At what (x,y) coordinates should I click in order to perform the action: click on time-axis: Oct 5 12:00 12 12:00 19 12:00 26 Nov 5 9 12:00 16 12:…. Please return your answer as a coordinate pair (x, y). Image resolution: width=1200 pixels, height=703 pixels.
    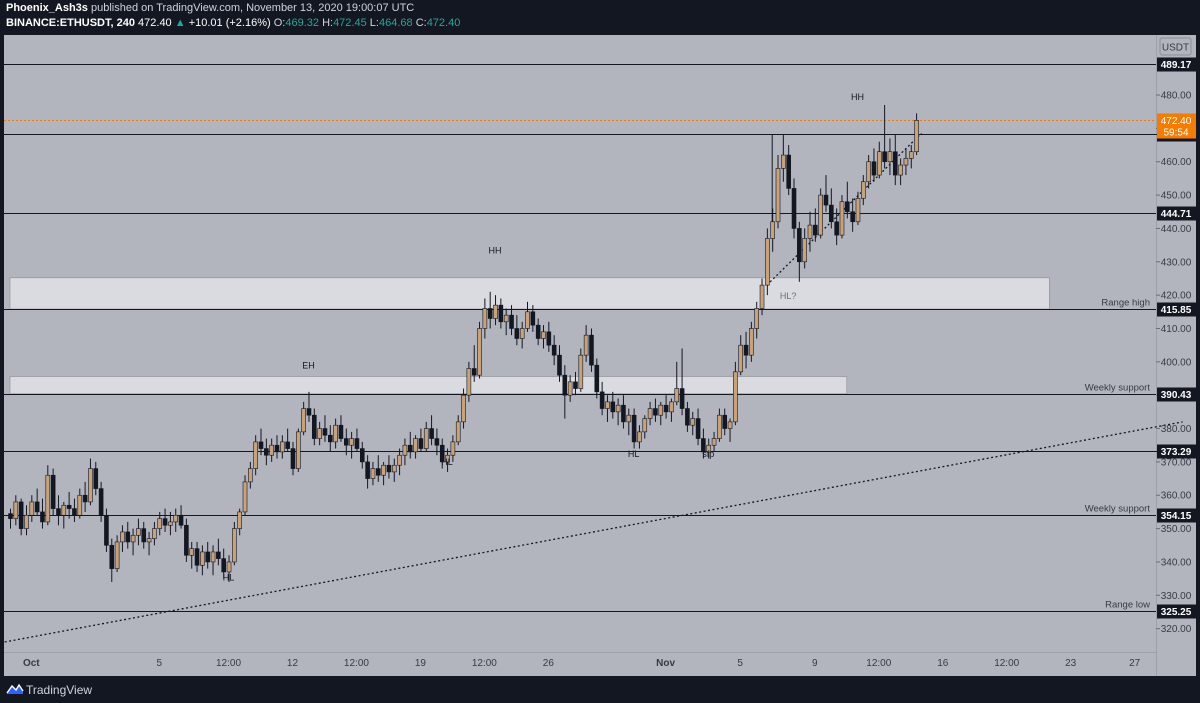
    Looking at the image, I should click on (582, 663).